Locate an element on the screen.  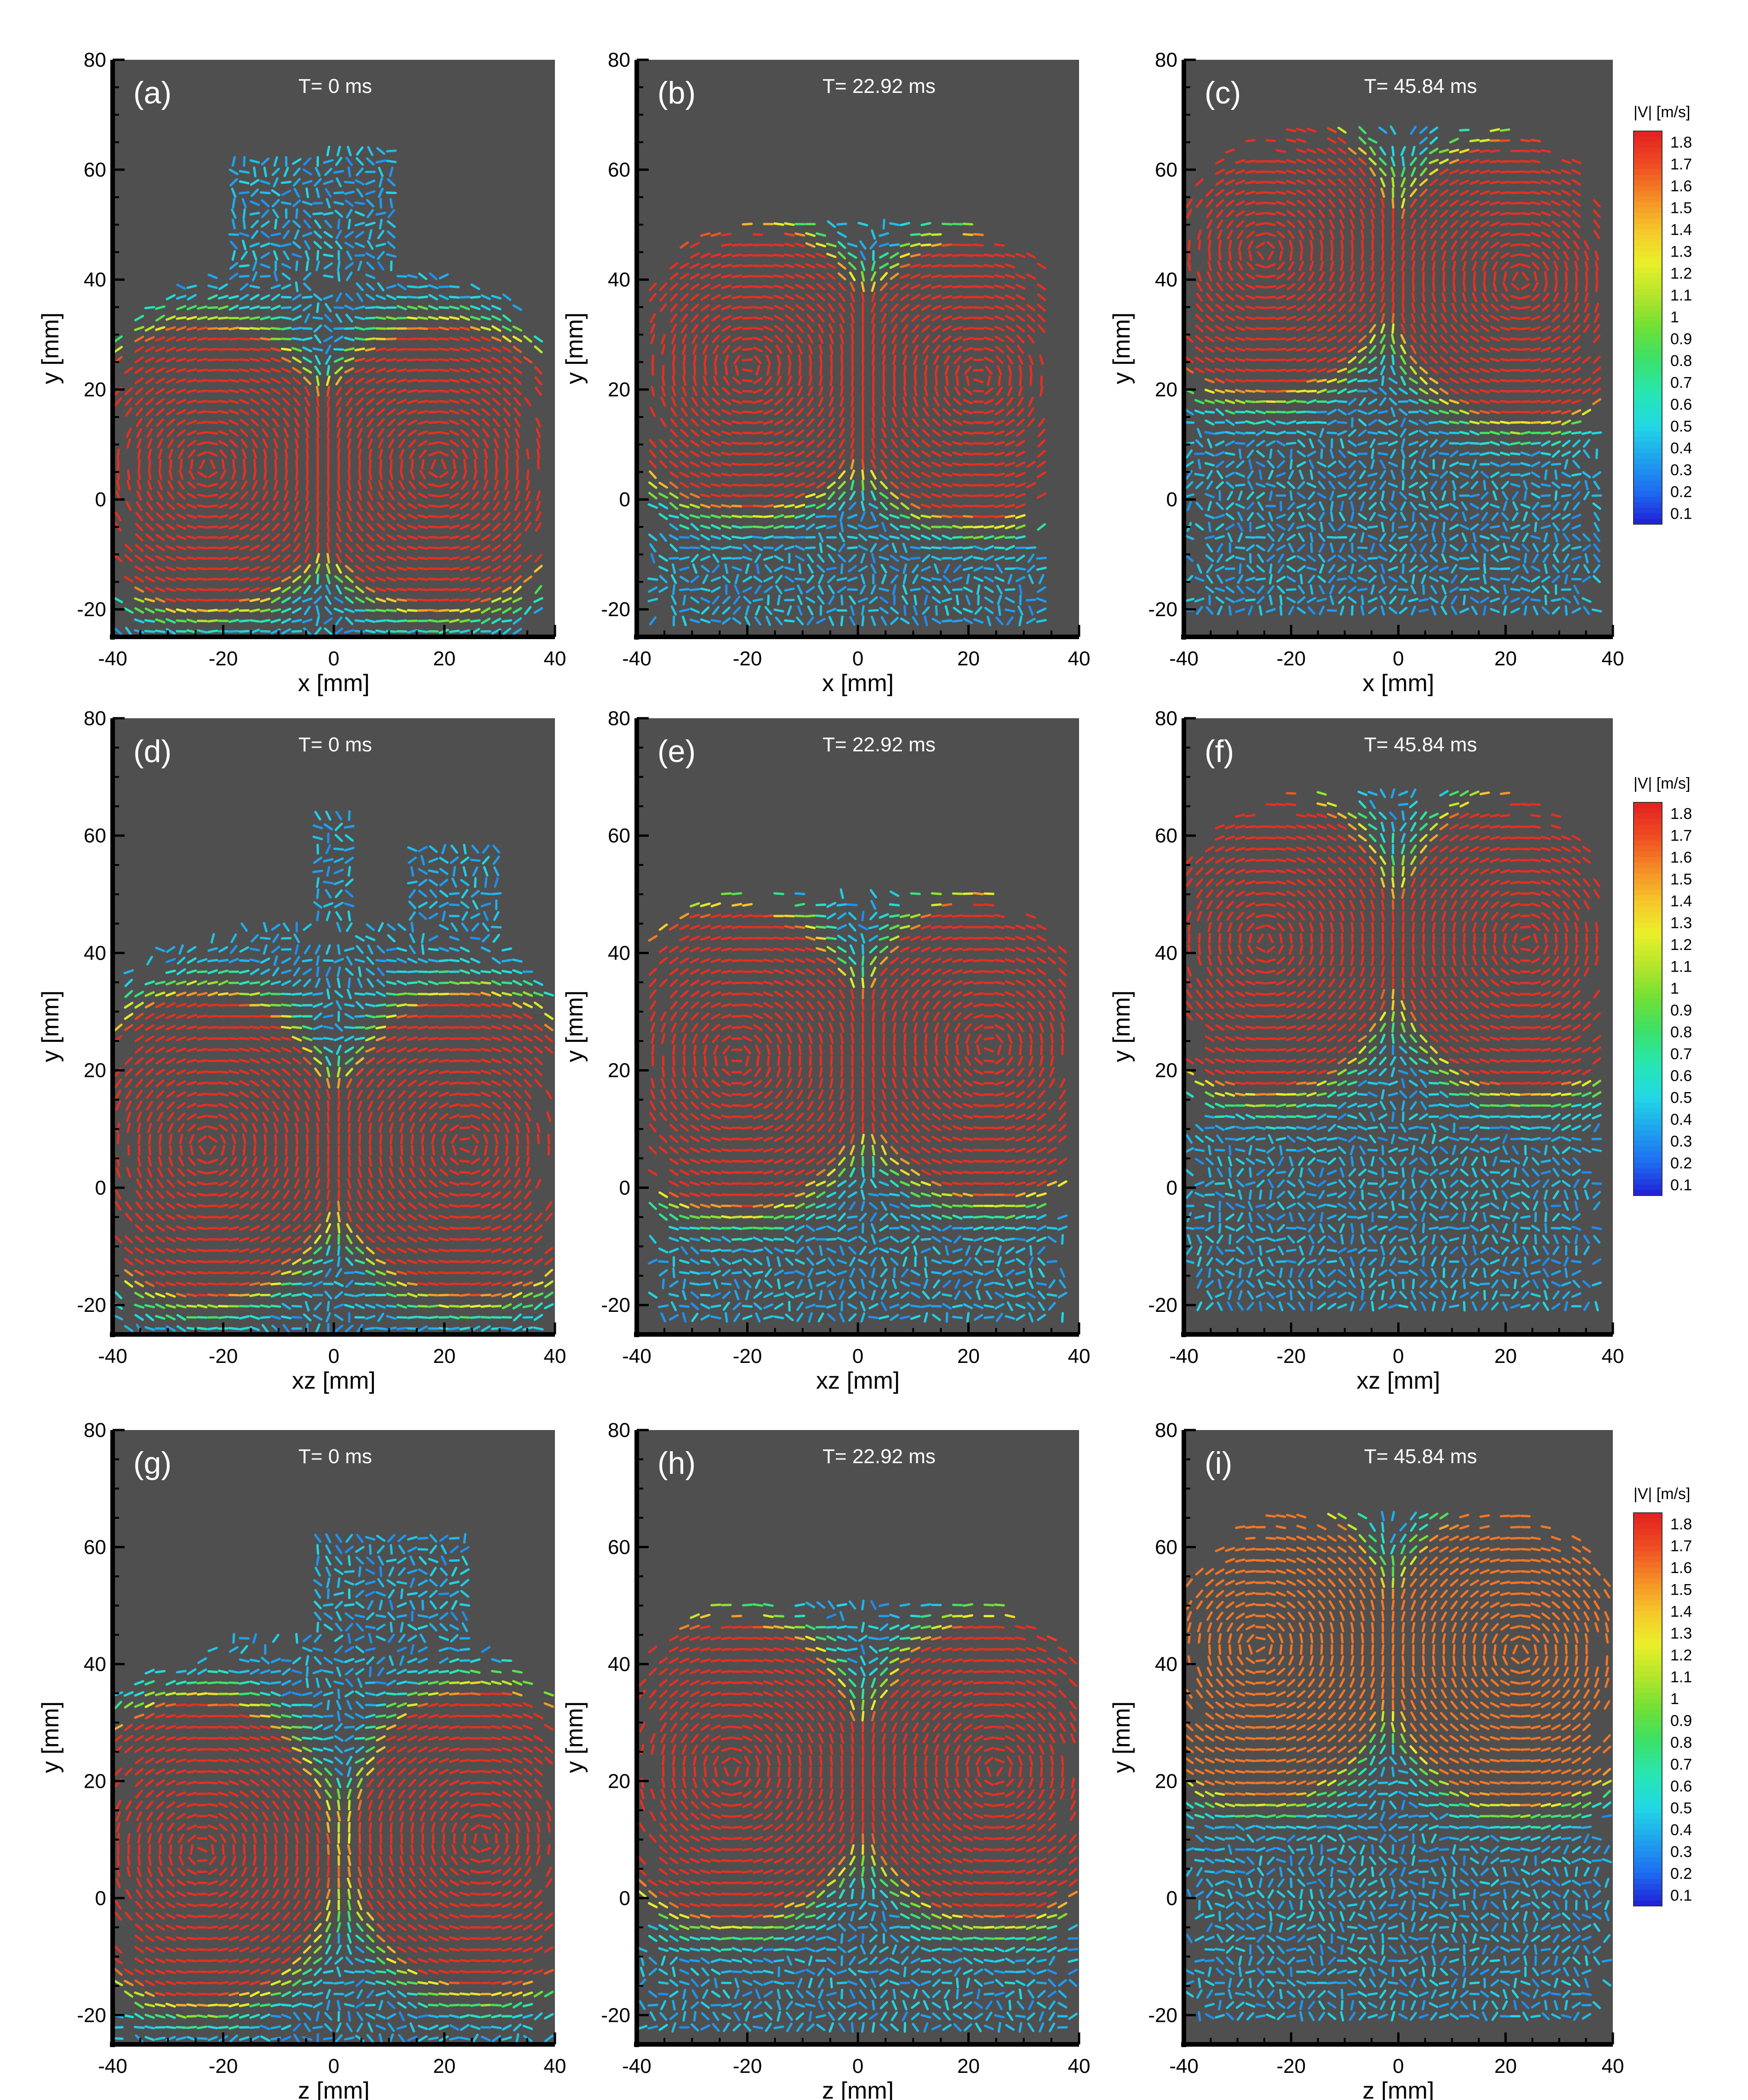
x-tick-label: 0 is located at coordinates (333, 658).